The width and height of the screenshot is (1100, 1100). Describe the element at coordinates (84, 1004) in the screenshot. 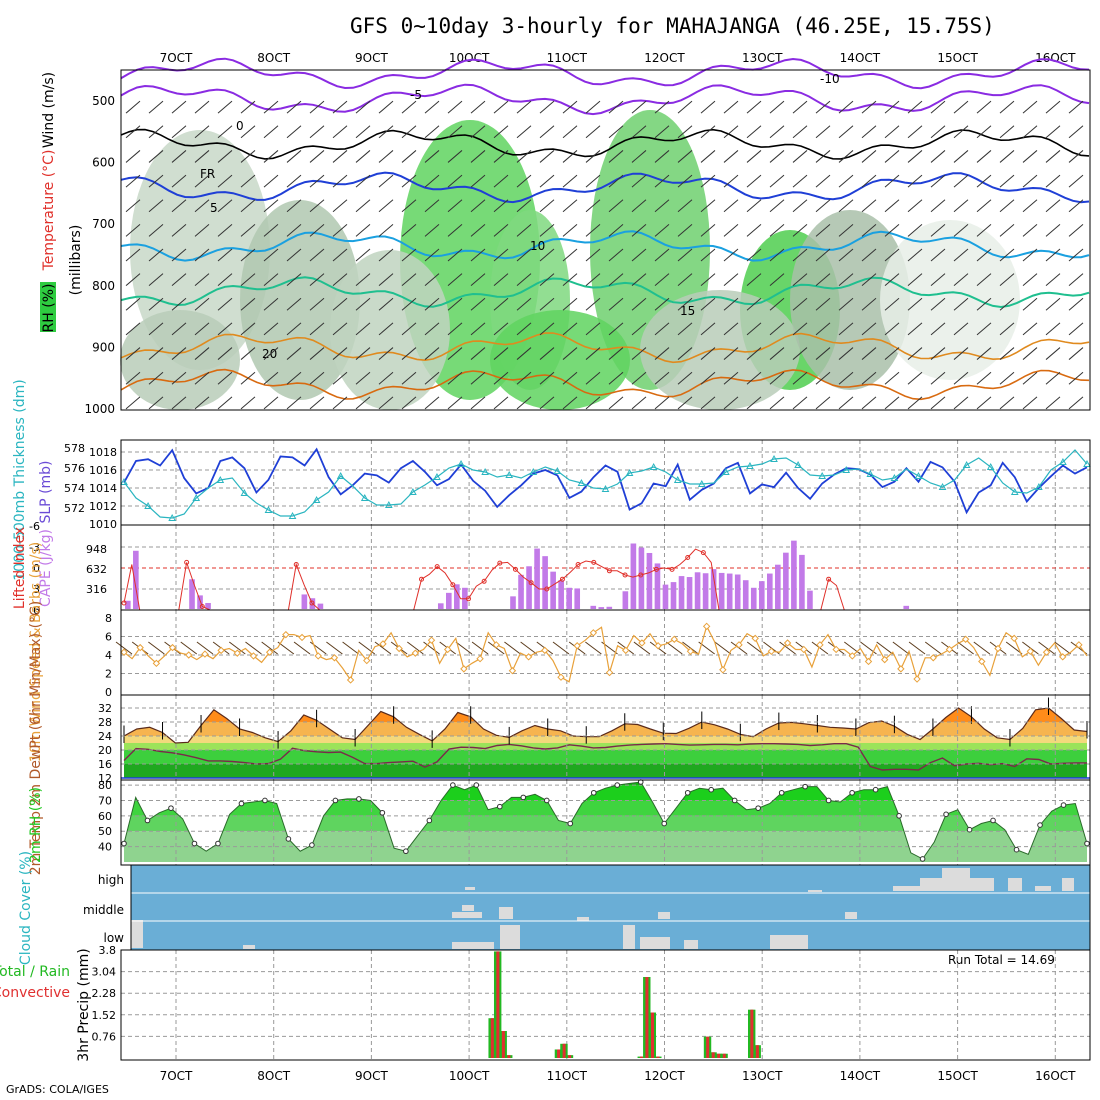

I see `precip-axis-label: 3hr Precip (mm)` at that location.